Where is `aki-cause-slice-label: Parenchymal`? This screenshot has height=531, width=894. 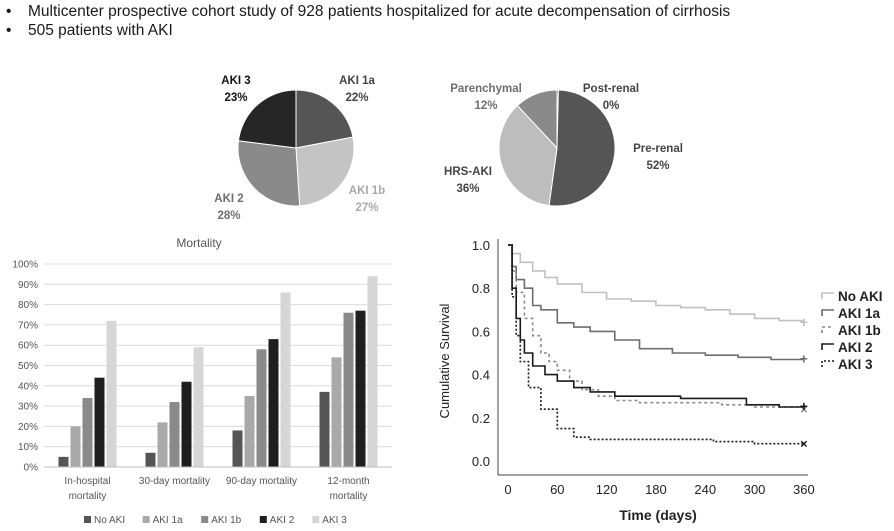
aki-cause-slice-label: Parenchymal is located at coordinates (486, 89).